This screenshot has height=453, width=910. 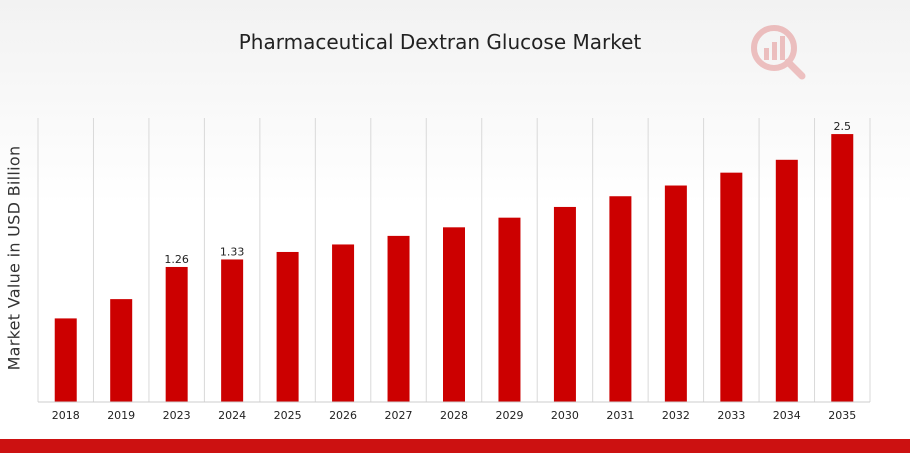 I want to click on bar-2035, so click(x=842, y=268).